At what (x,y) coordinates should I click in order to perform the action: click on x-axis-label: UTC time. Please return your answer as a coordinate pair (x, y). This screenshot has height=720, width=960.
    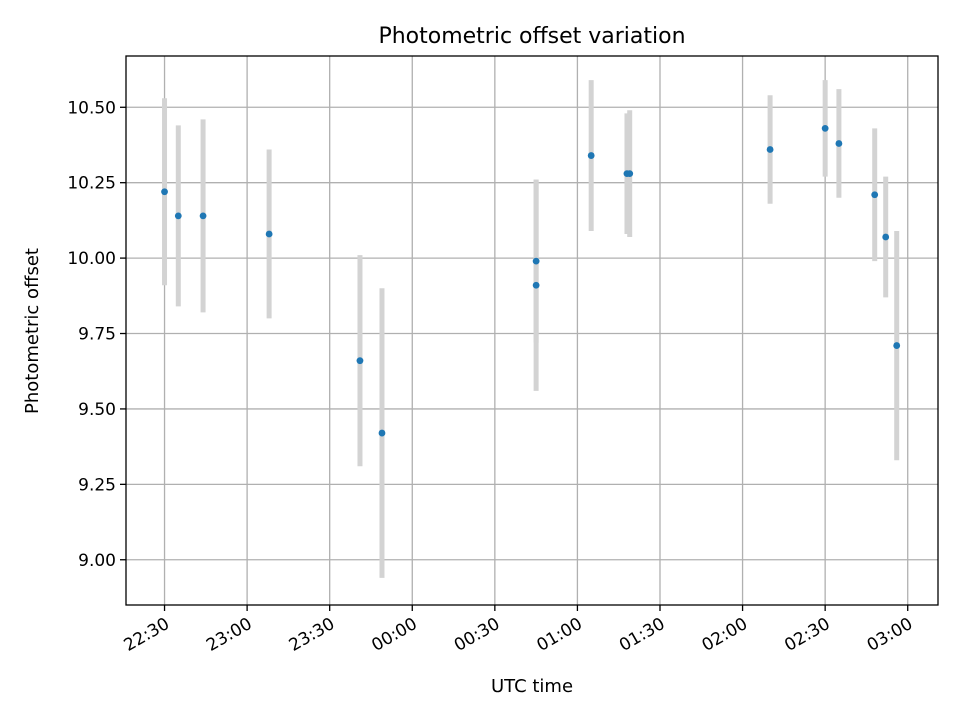
    Looking at the image, I should click on (532, 686).